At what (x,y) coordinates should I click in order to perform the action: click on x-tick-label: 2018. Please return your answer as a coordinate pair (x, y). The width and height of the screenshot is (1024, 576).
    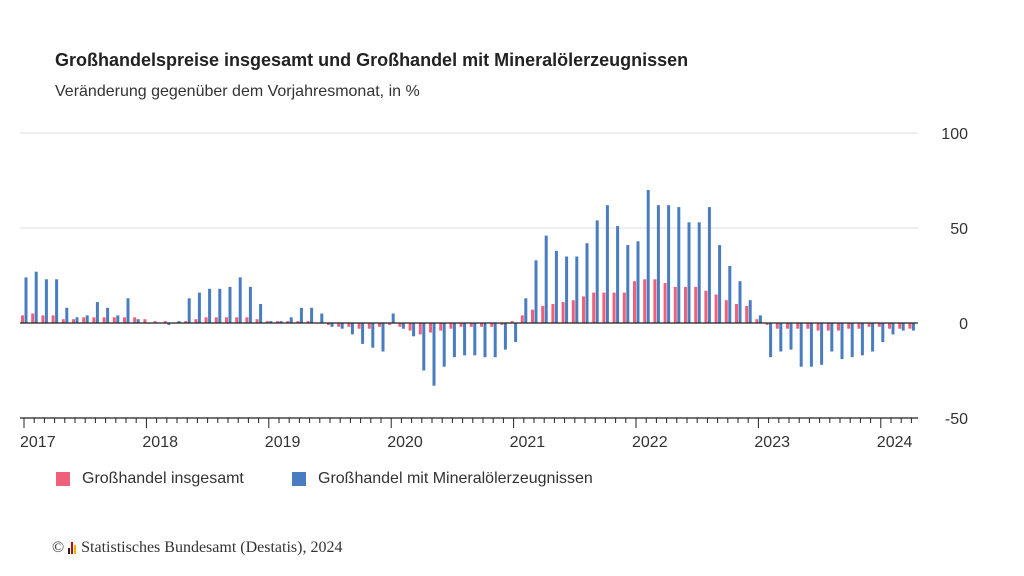
    Looking at the image, I should click on (160, 442).